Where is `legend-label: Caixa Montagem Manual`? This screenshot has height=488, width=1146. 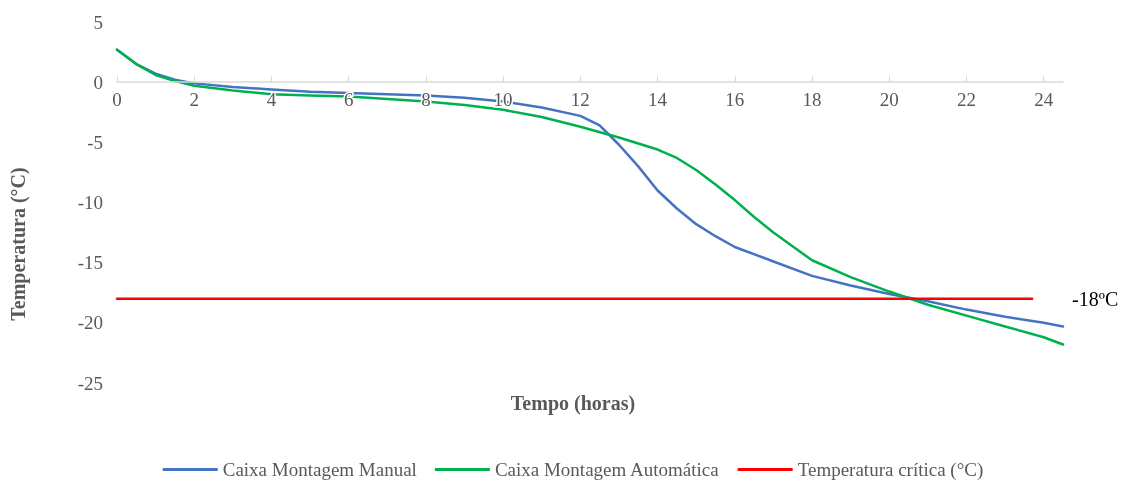 legend-label: Caixa Montagem Manual is located at coordinates (319, 469).